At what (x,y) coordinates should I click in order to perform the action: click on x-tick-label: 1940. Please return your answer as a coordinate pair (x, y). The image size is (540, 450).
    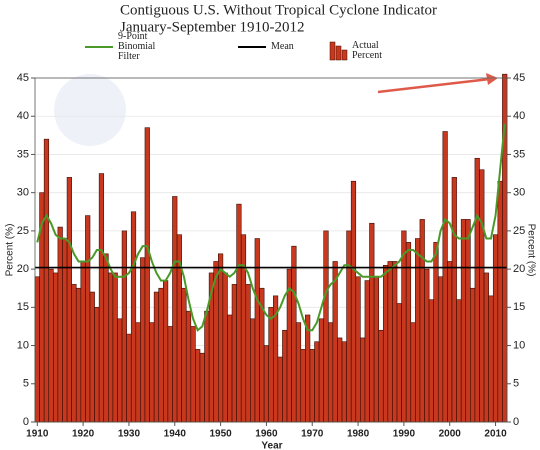
    Looking at the image, I should click on (175, 434).